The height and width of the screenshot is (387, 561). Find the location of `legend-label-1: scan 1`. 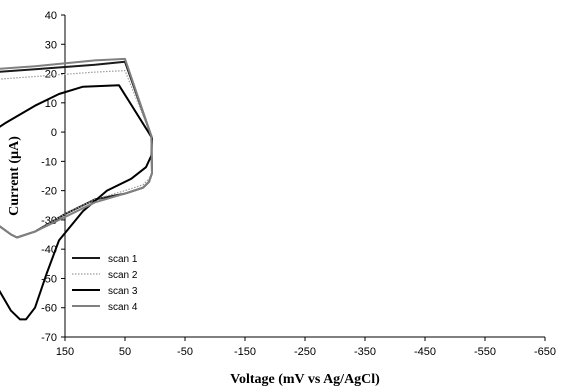

legend-label-1: scan 1 is located at coordinates (123, 259).